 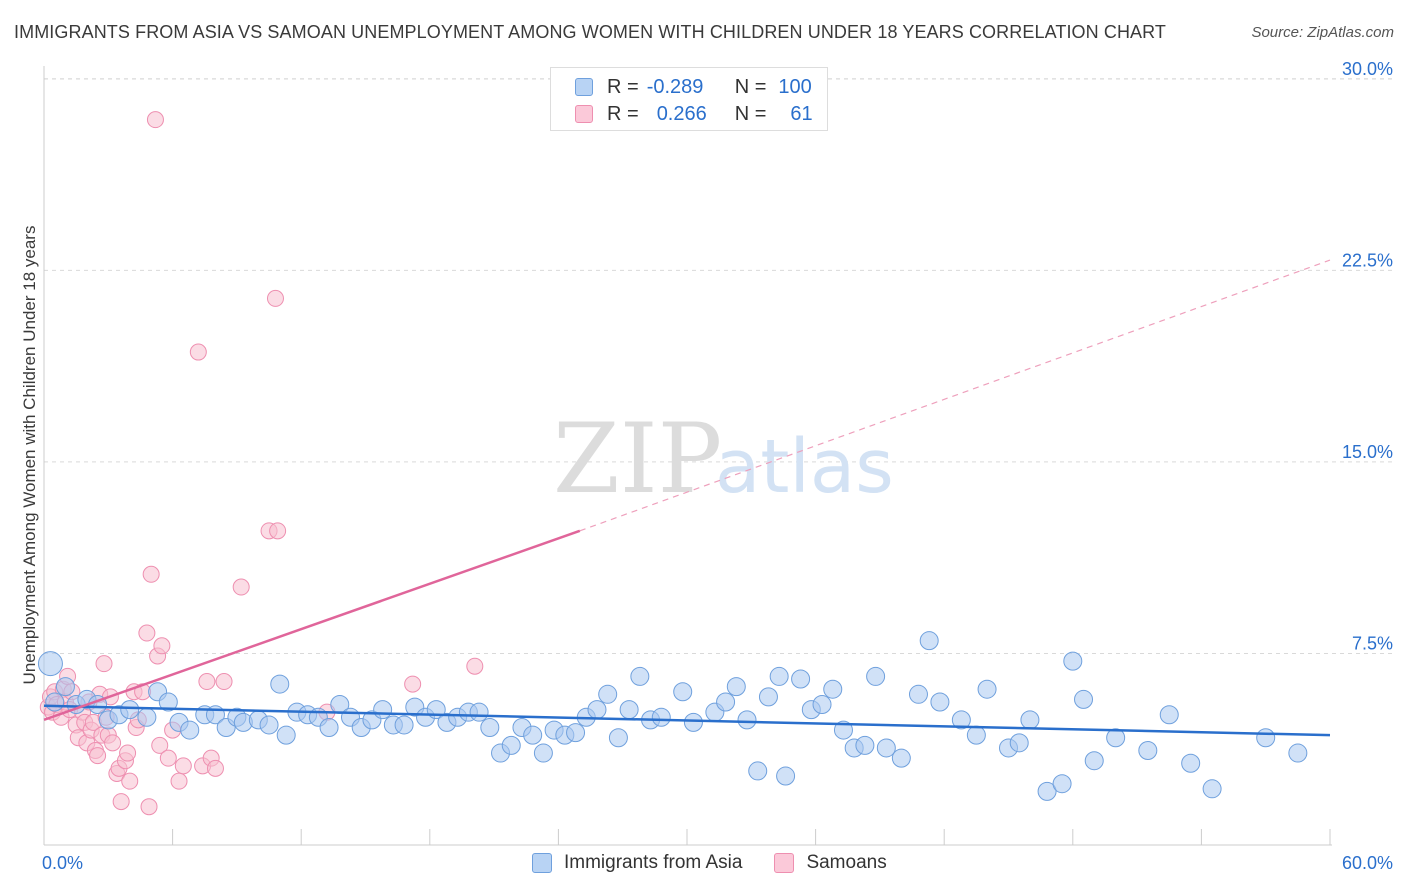 I want to click on x-tick-labels: 0.0% 60.0%, so click(x=717, y=863).